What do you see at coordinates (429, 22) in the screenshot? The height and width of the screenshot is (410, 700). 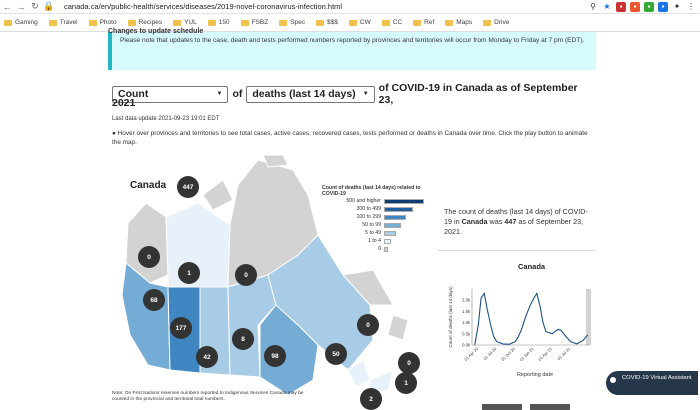 I see `bookmark-label: Ref` at bounding box center [429, 22].